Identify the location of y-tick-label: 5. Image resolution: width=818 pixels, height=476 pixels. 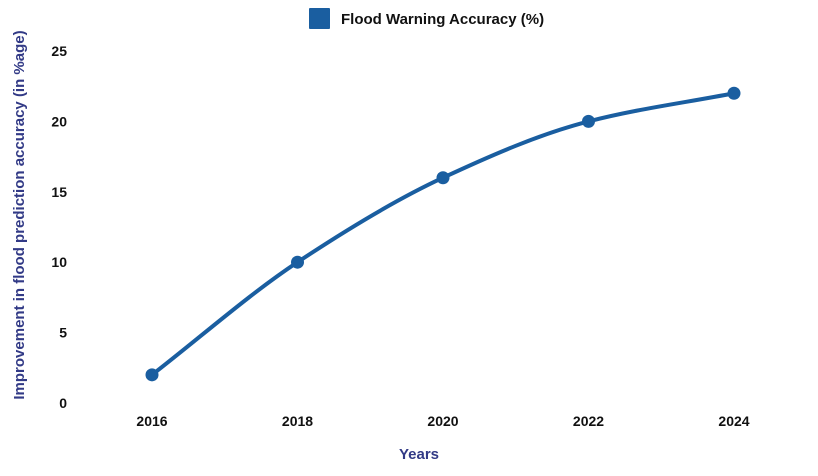
(63, 333).